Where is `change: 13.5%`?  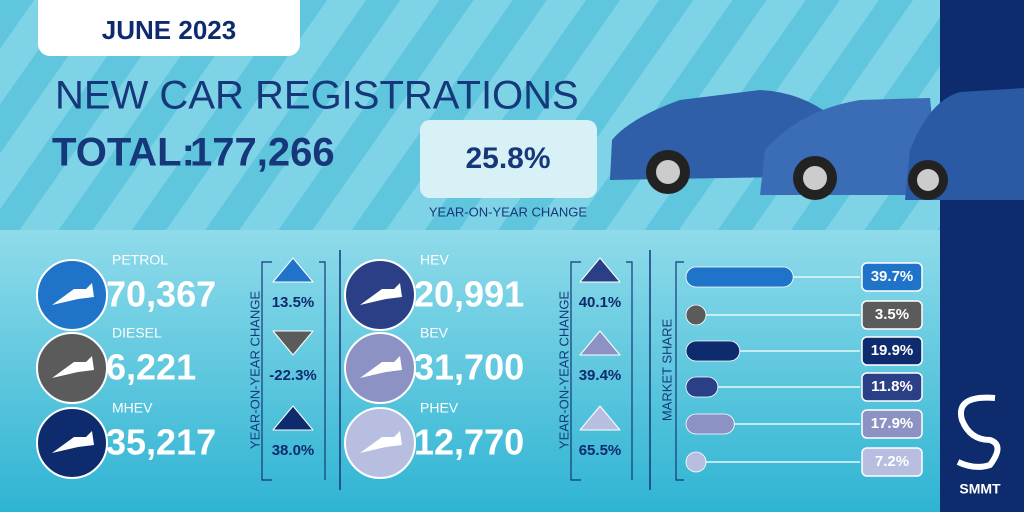 change: 13.5% is located at coordinates (293, 302).